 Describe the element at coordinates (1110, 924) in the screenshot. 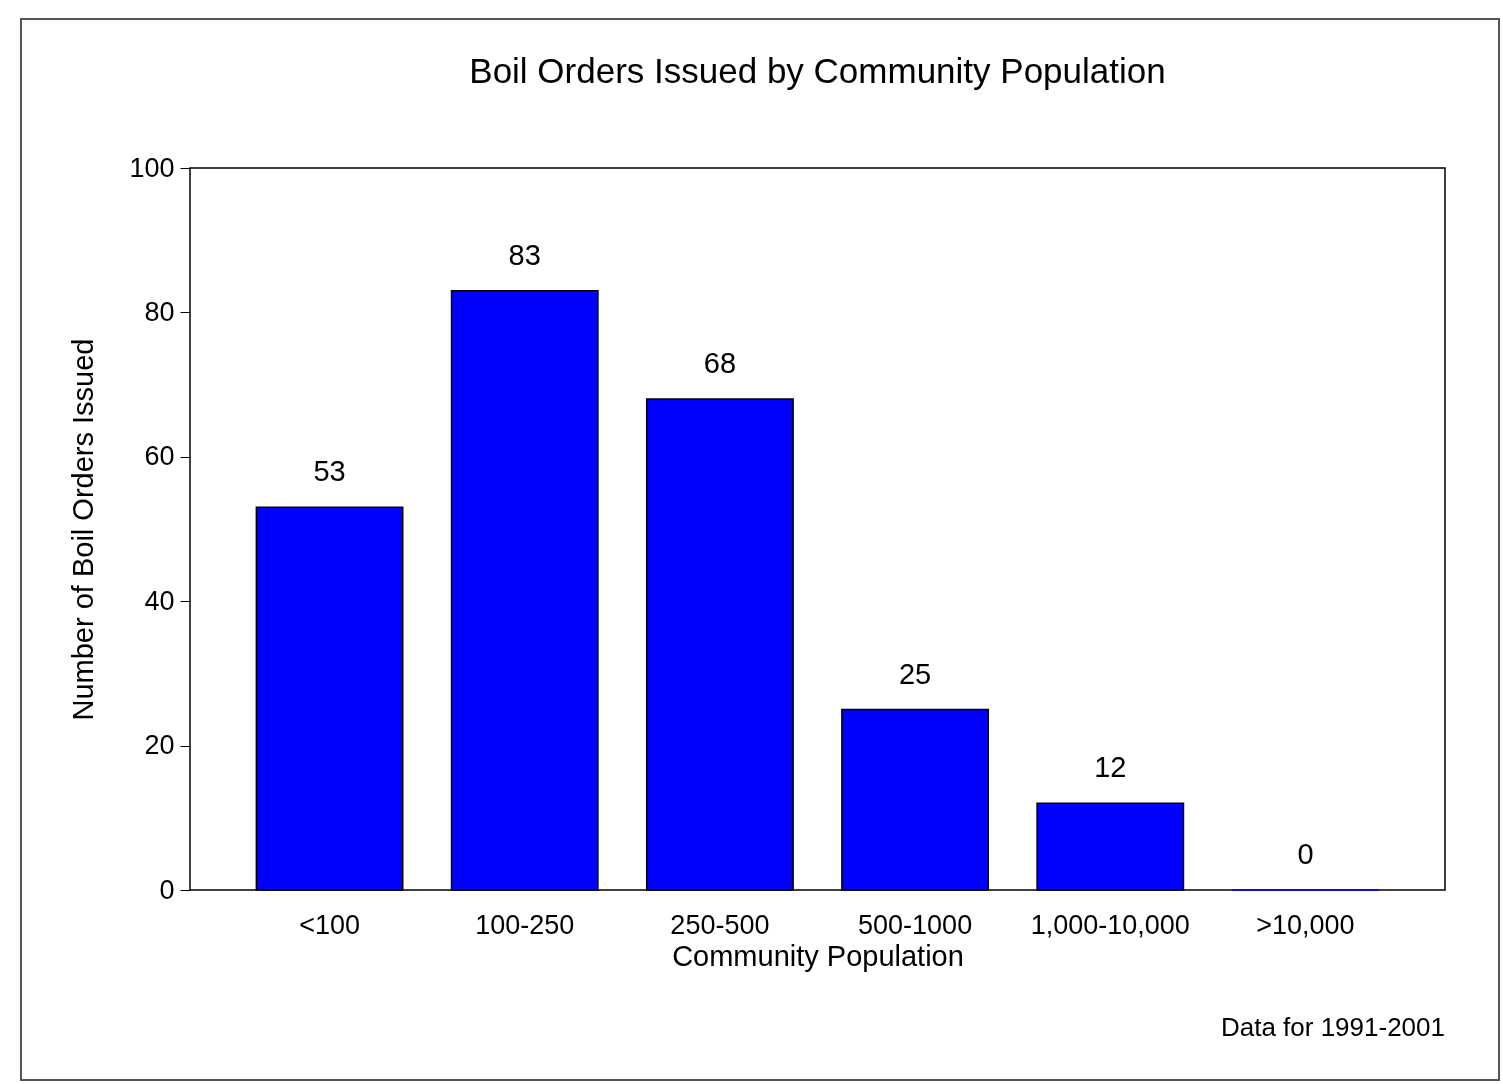

I see `x-tick-label: 1,000-10,000` at that location.